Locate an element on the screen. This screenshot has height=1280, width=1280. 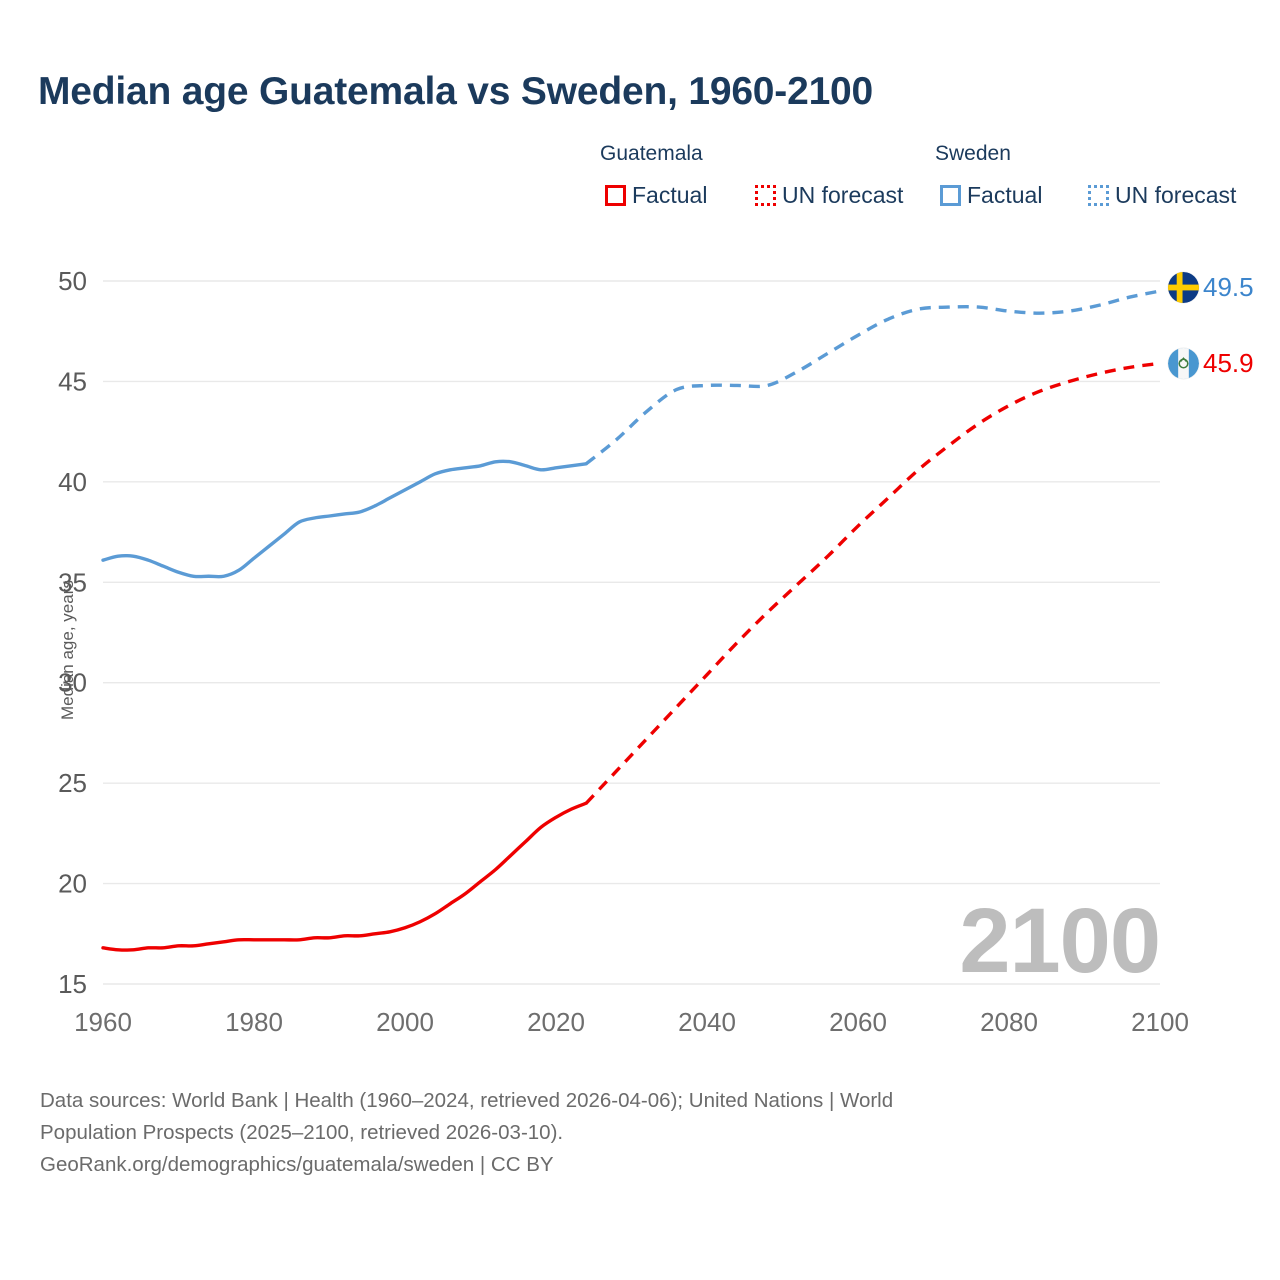
y-tick-label: 15 is located at coordinates (72, 984).